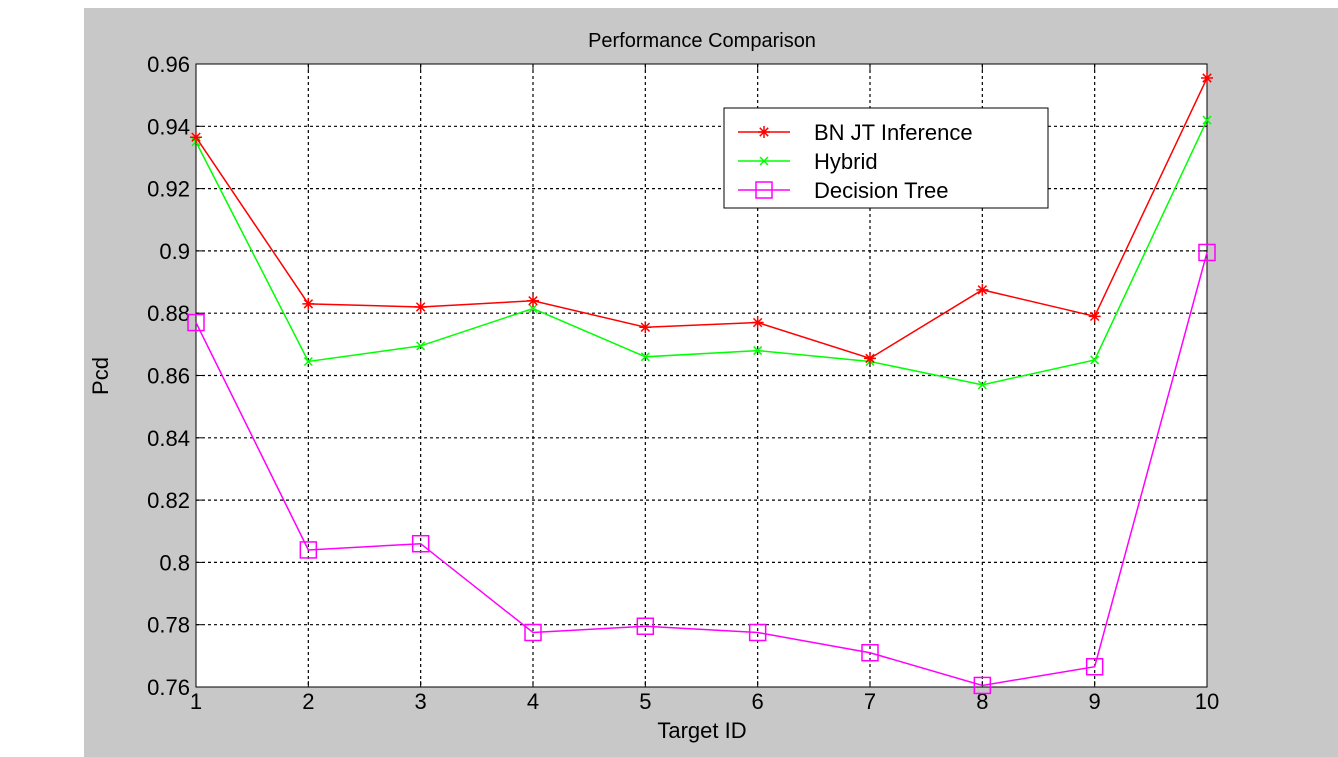 This screenshot has height=757, width=1338. I want to click on legend-box, so click(886, 158).